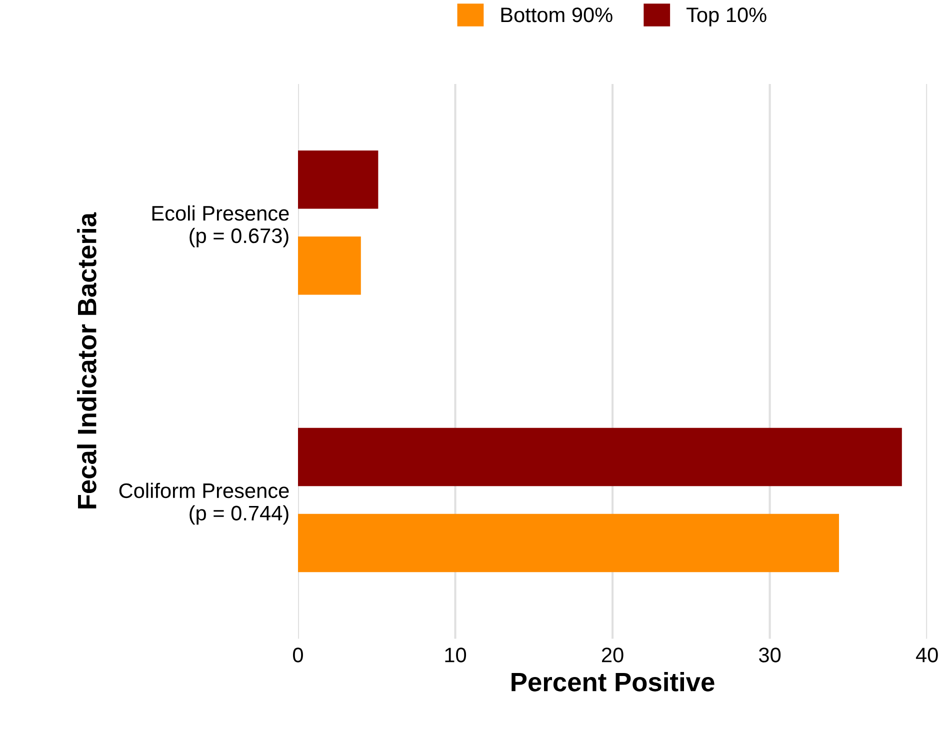 The width and height of the screenshot is (946, 730). I want to click on legend-label: Bottom 90%, so click(556, 14).